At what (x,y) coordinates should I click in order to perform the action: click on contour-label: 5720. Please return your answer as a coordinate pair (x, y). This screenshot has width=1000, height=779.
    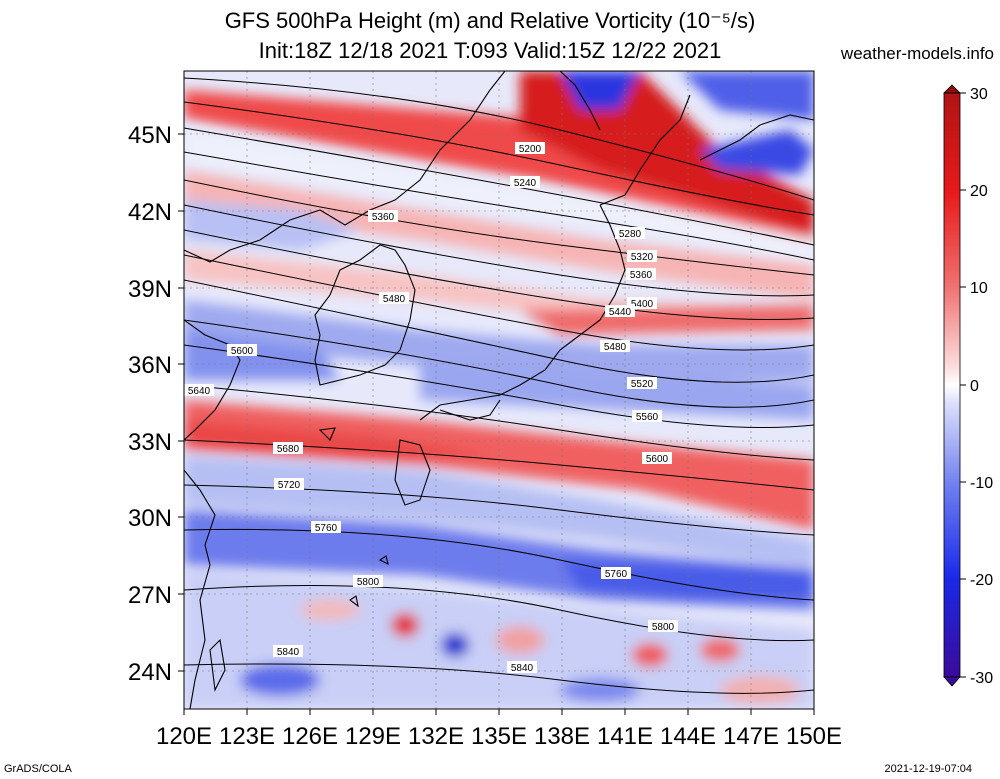
    Looking at the image, I should click on (289, 484).